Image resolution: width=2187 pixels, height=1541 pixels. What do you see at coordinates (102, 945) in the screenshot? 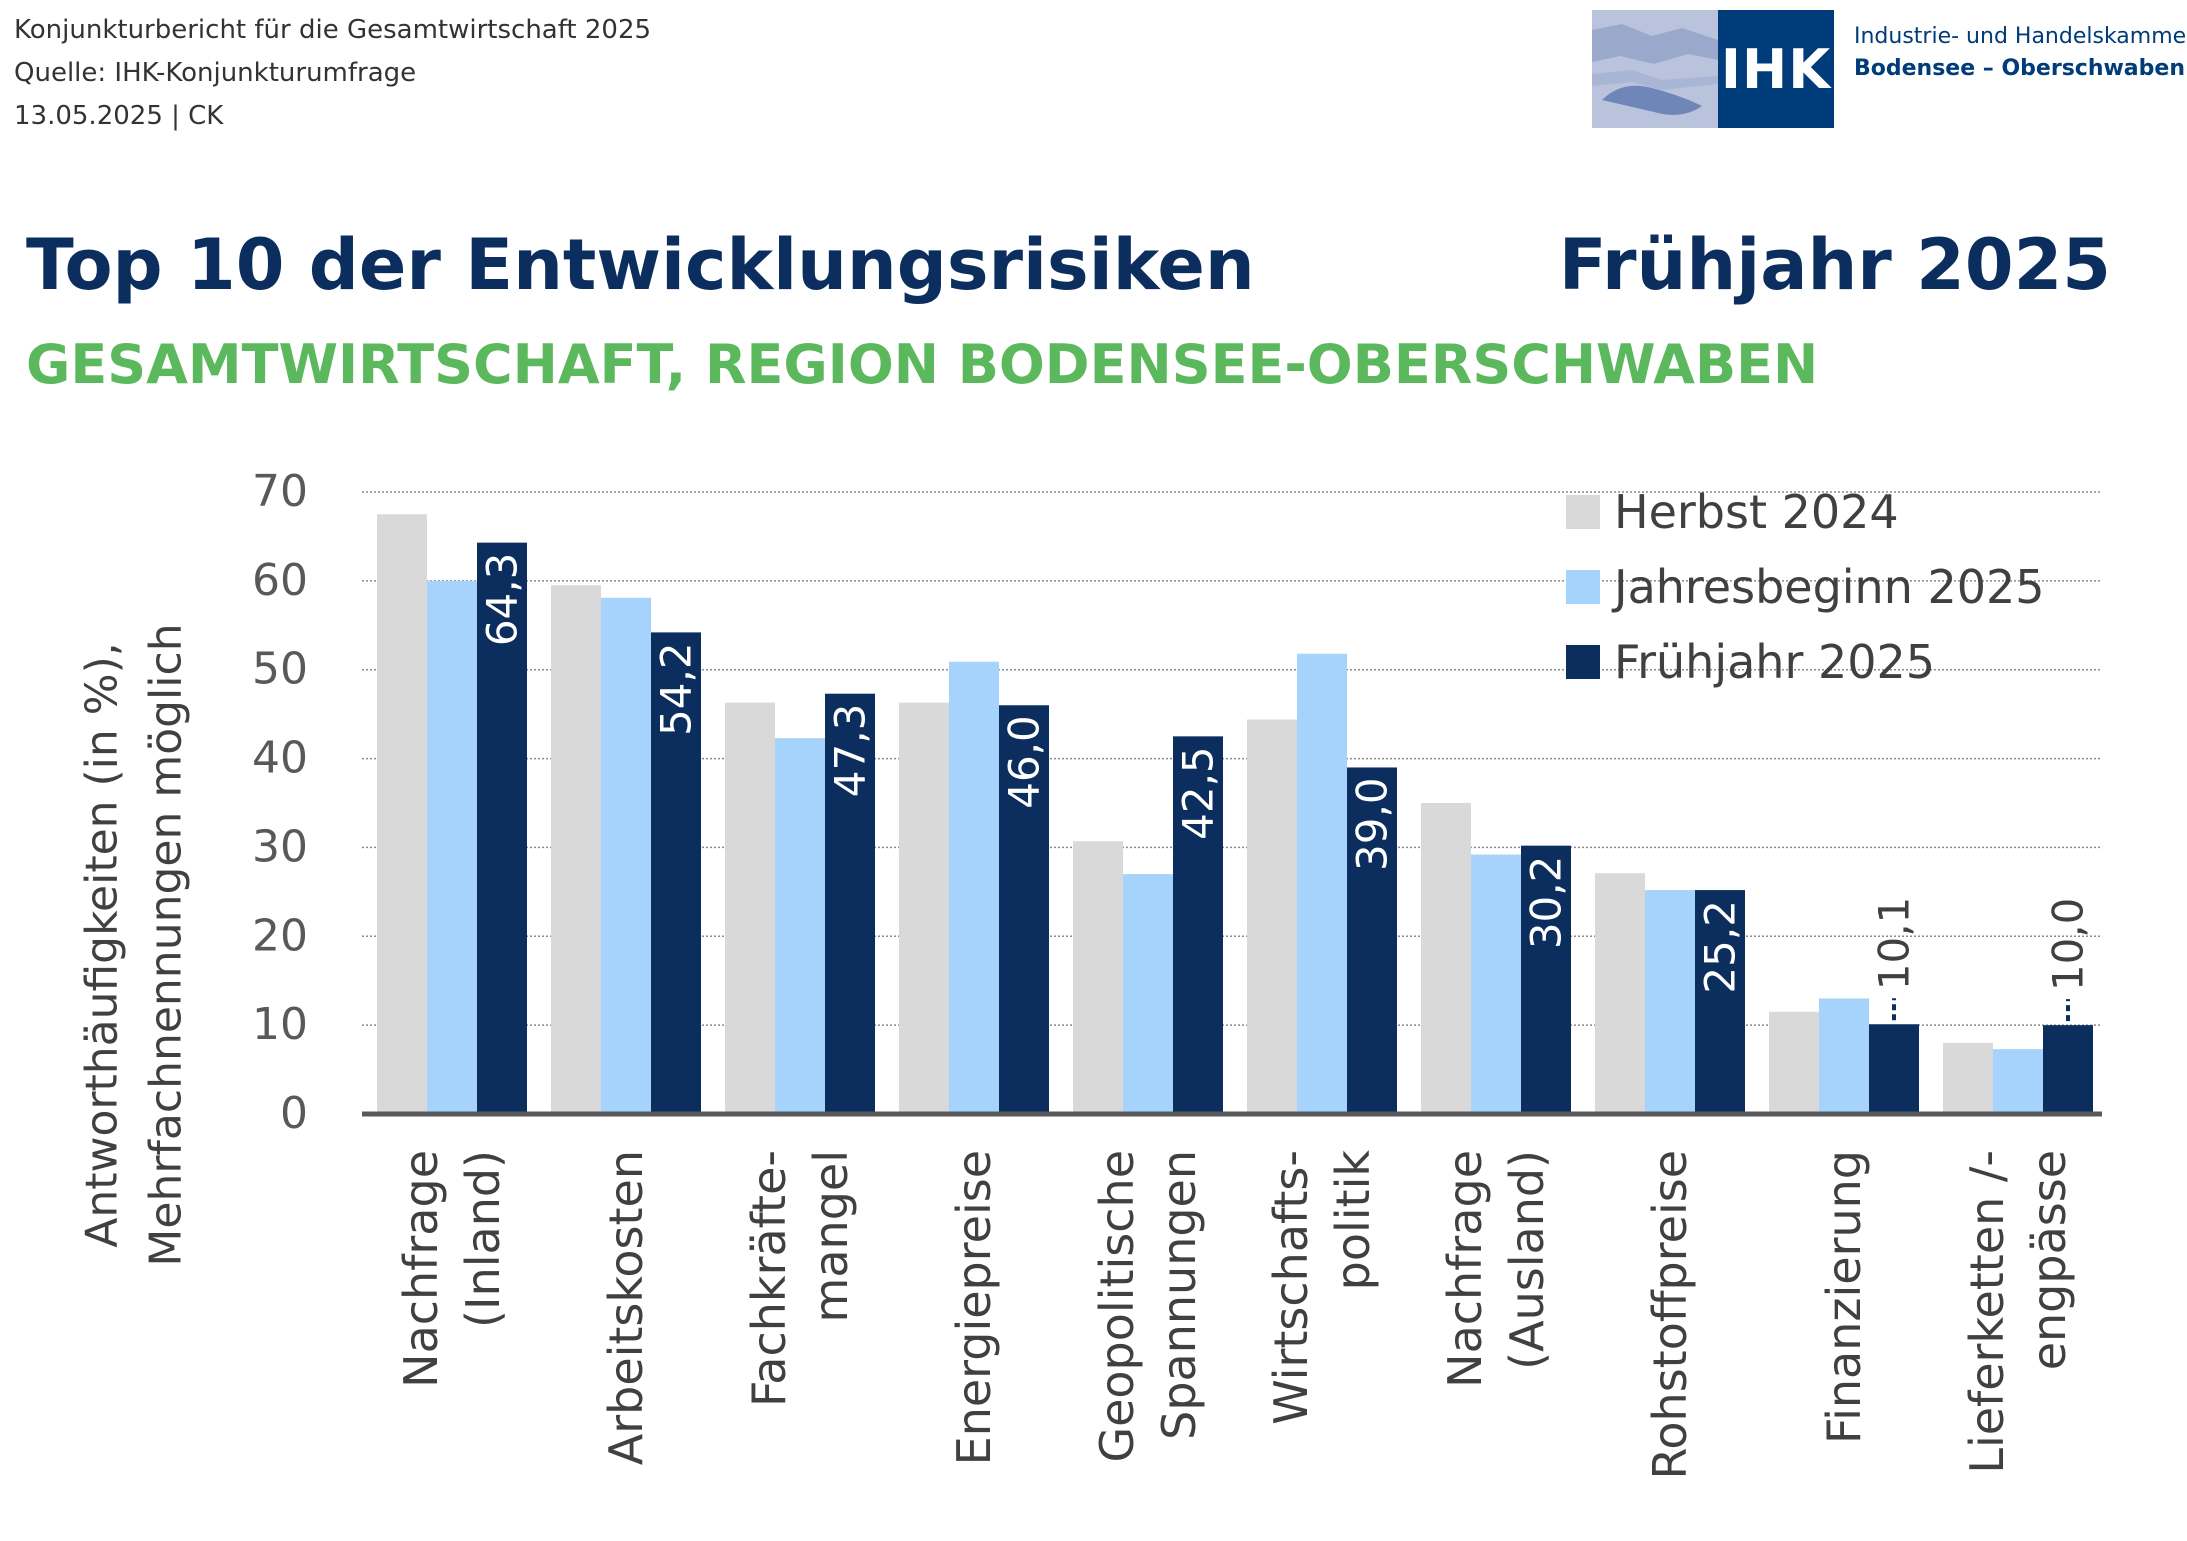
I see `y-axis-title: Antworthäufigkeiten (in %),` at bounding box center [102, 945].